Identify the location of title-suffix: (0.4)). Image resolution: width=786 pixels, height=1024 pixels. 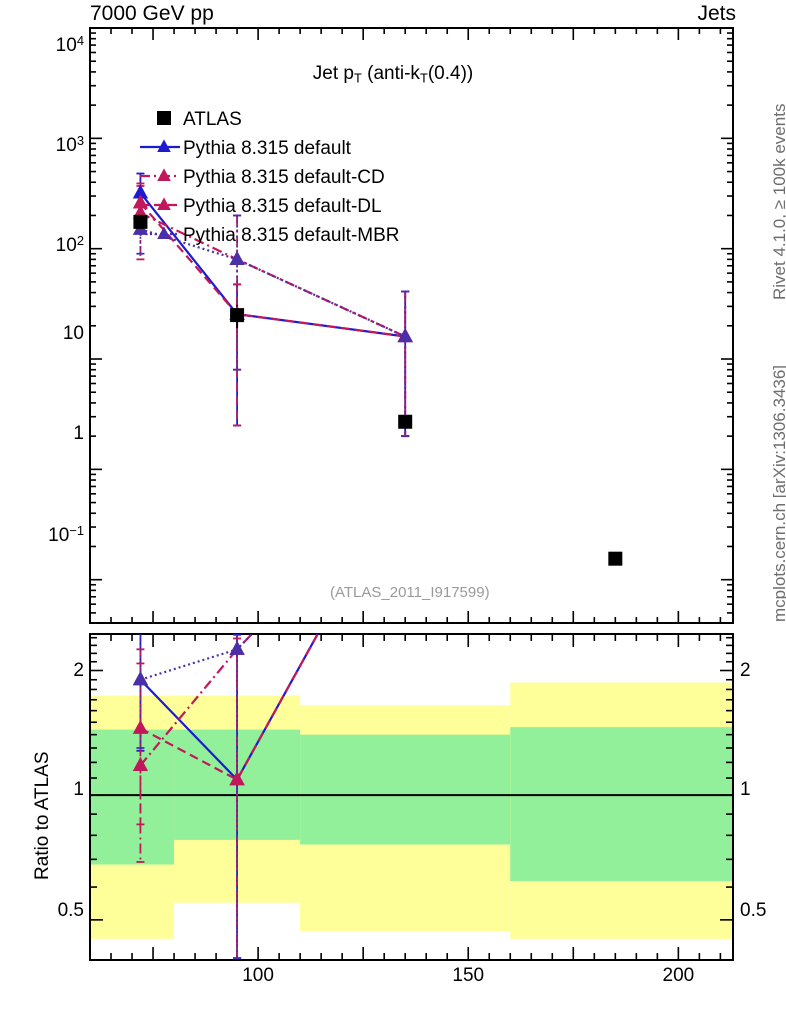
(450, 73).